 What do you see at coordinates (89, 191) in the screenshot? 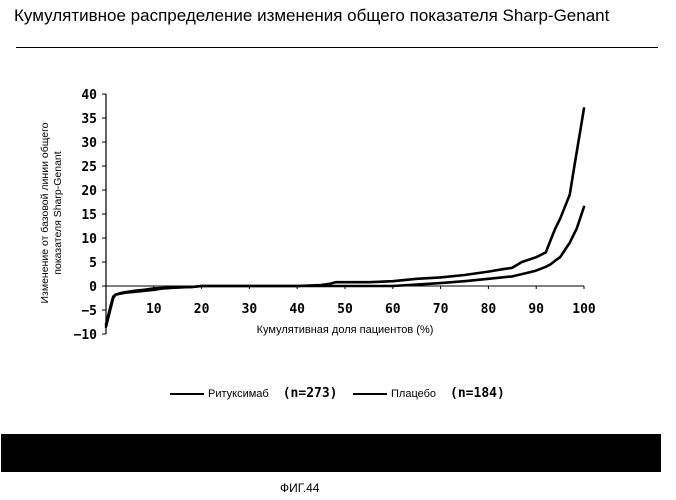
I see `y-tick-label: 20` at bounding box center [89, 191].